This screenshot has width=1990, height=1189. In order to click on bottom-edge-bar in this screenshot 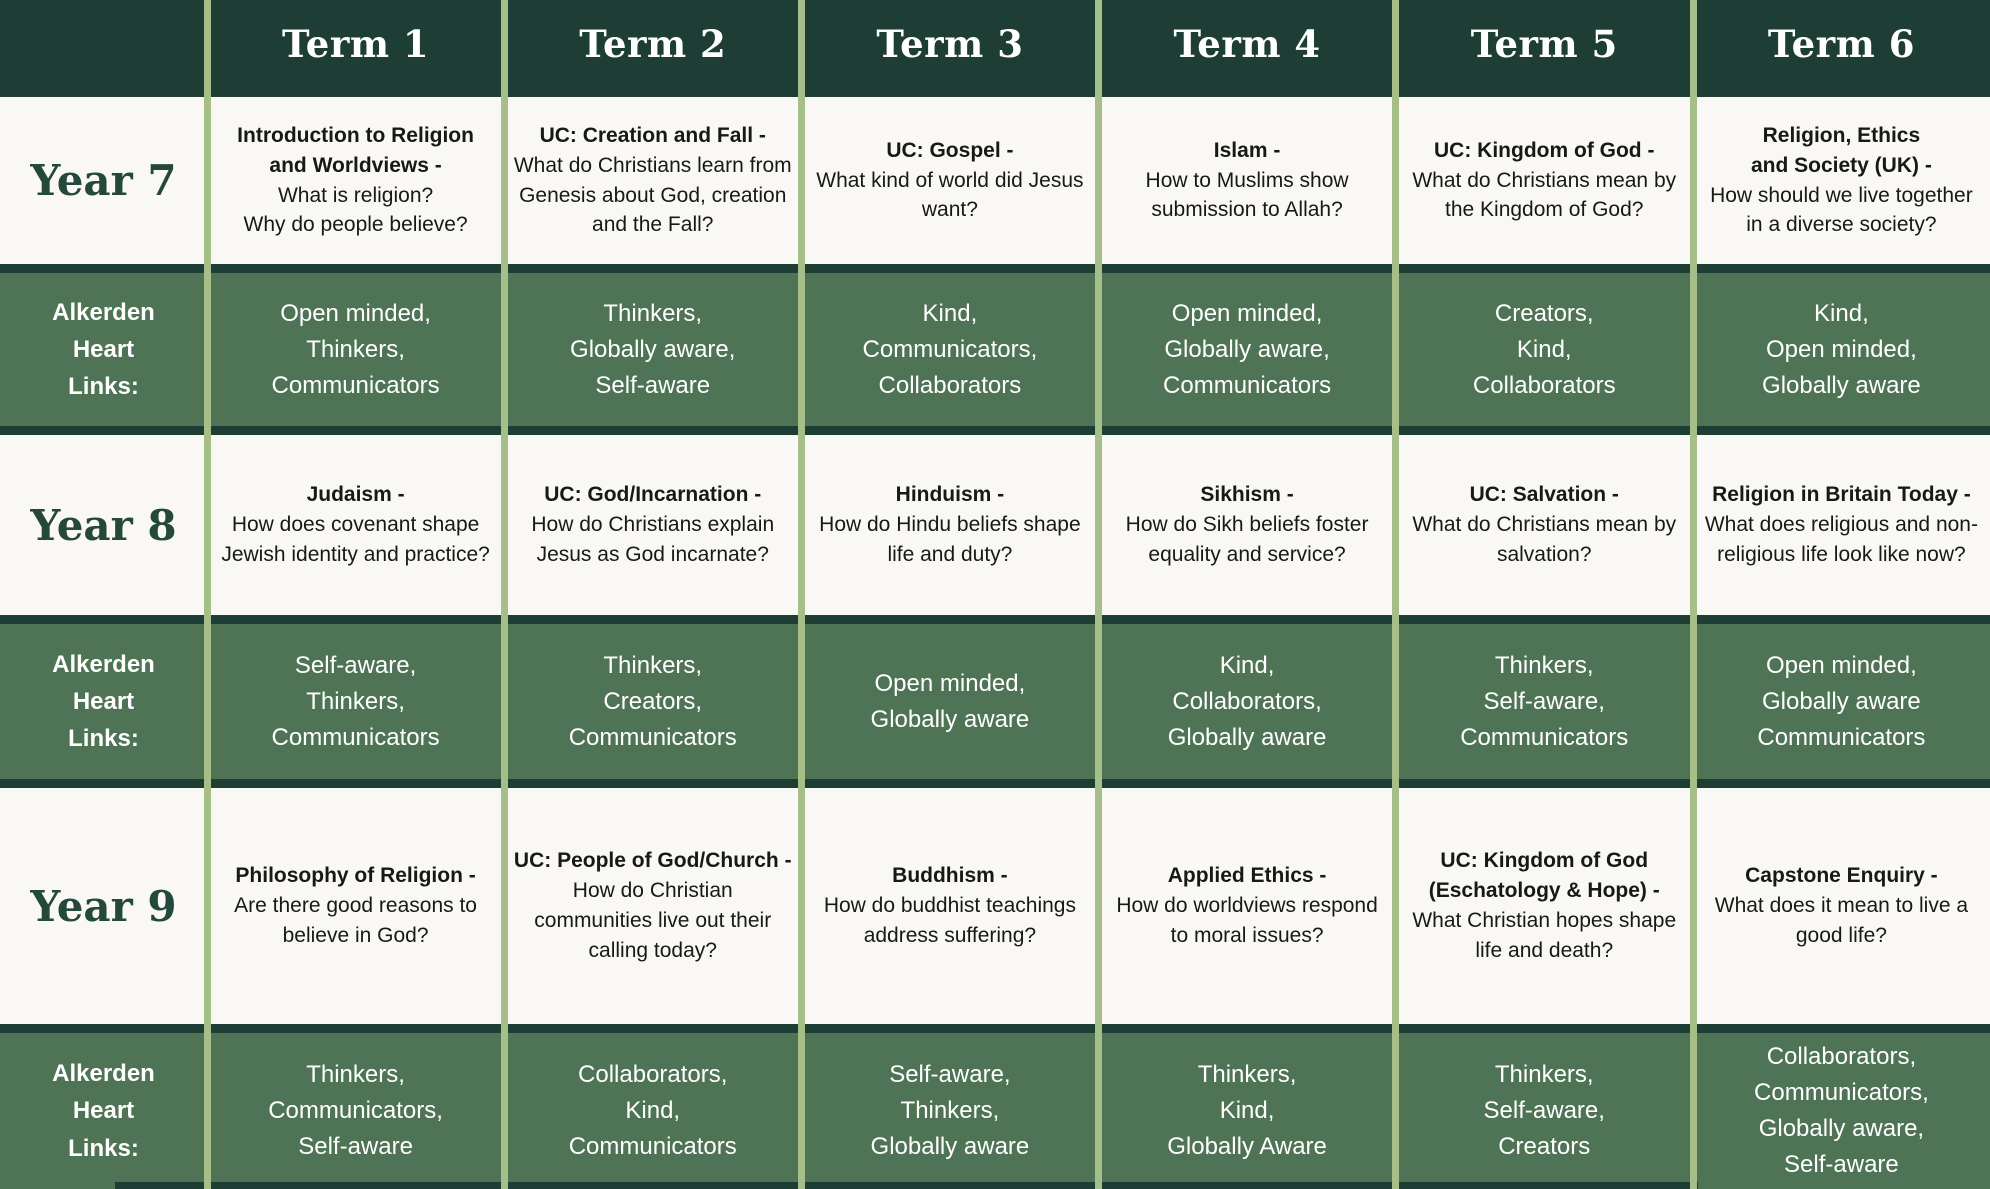, I will do `click(906, 1185)`.